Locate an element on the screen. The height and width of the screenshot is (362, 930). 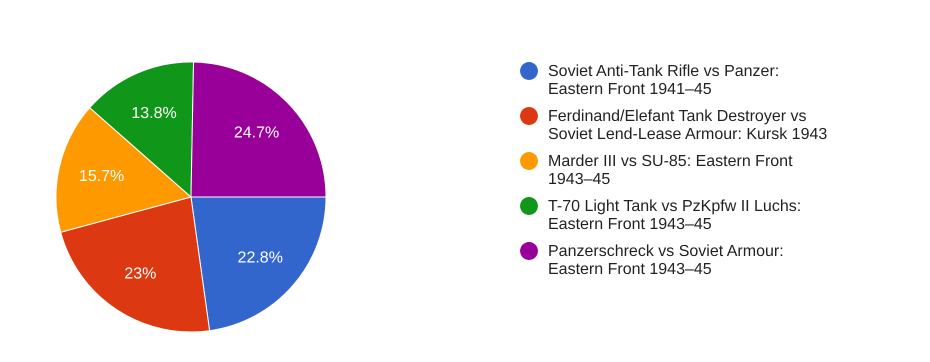
legend-label: Ferdinand/Elefant Tank Destroyer vs Soviet Lend-Lease Armour: Kursk 1943 is located at coordinates (688, 125).